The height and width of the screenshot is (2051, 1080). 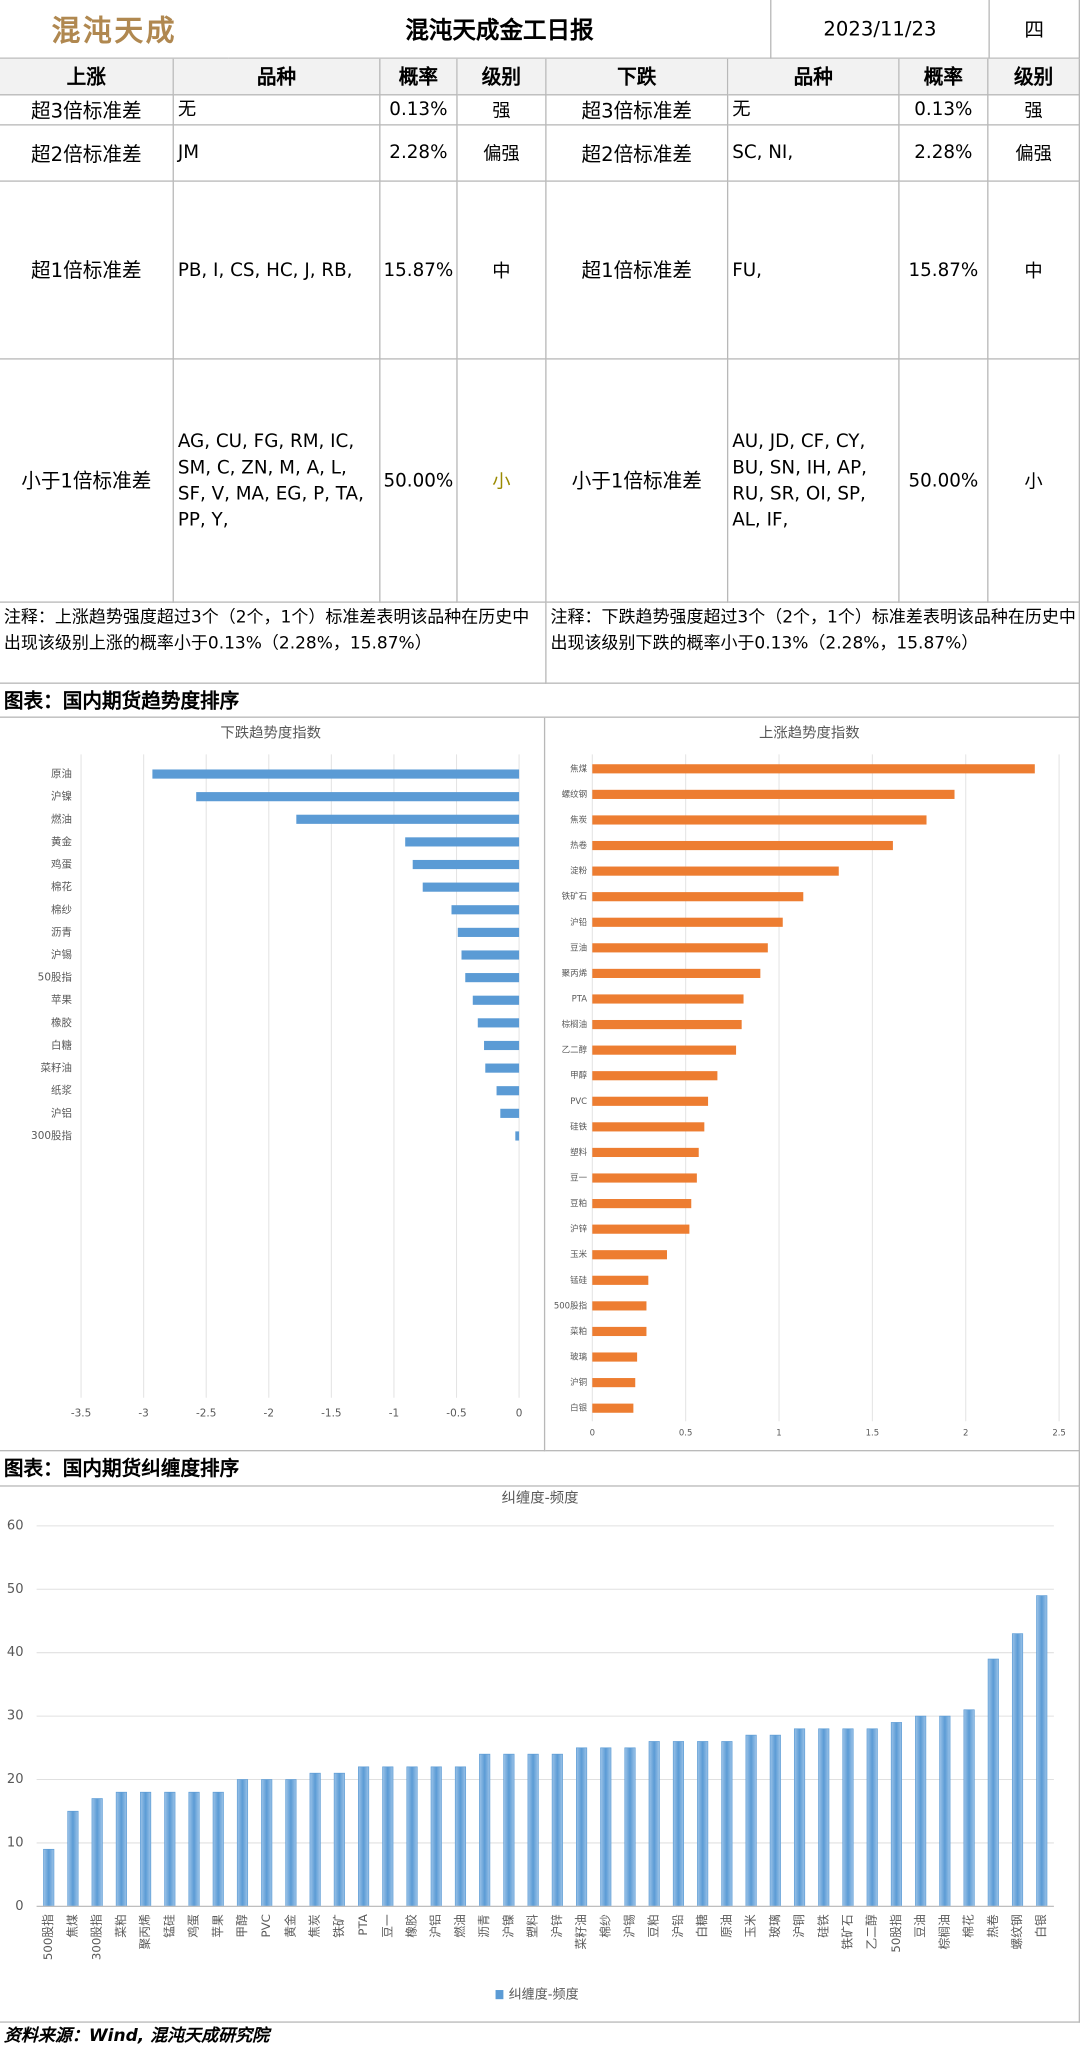 What do you see at coordinates (61, 818) in the screenshot?
I see `y-tick-label: 燃油` at bounding box center [61, 818].